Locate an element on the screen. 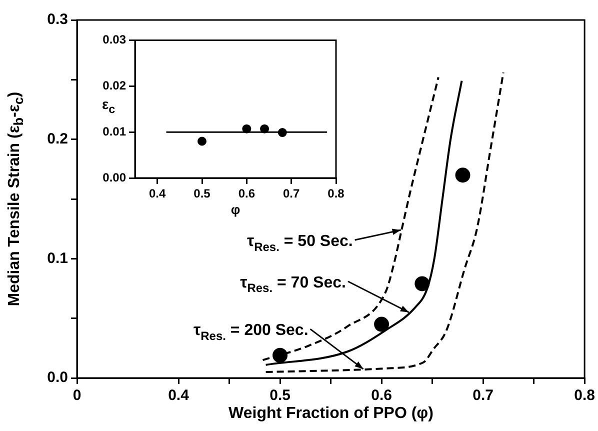  y-tick-label: 0.1 is located at coordinates (57, 258).